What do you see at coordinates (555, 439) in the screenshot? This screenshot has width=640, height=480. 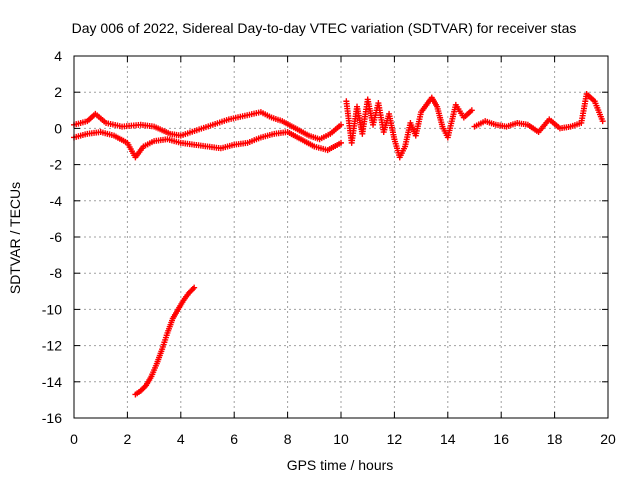 I see `x-tick-label: 18` at bounding box center [555, 439].